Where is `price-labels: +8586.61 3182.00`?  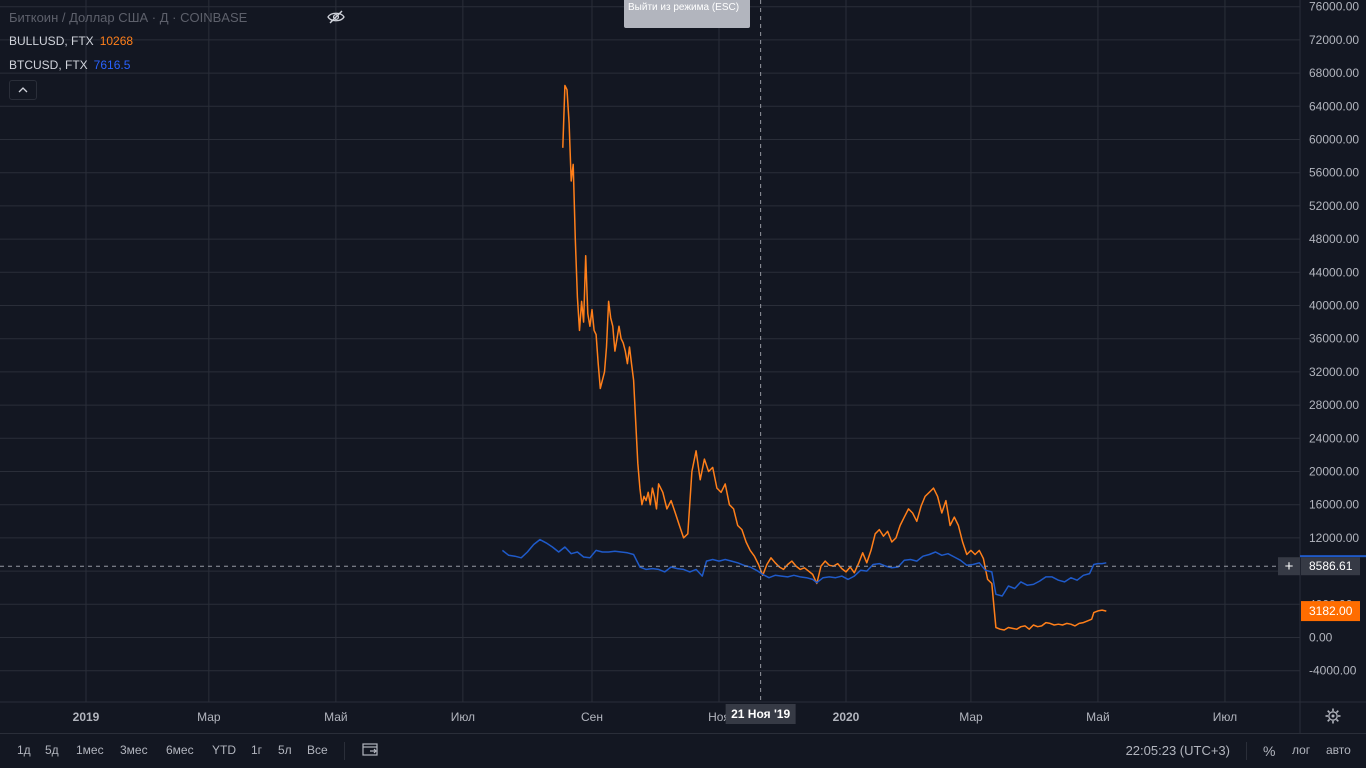 price-labels: +8586.61 3182.00 is located at coordinates (1322, 588).